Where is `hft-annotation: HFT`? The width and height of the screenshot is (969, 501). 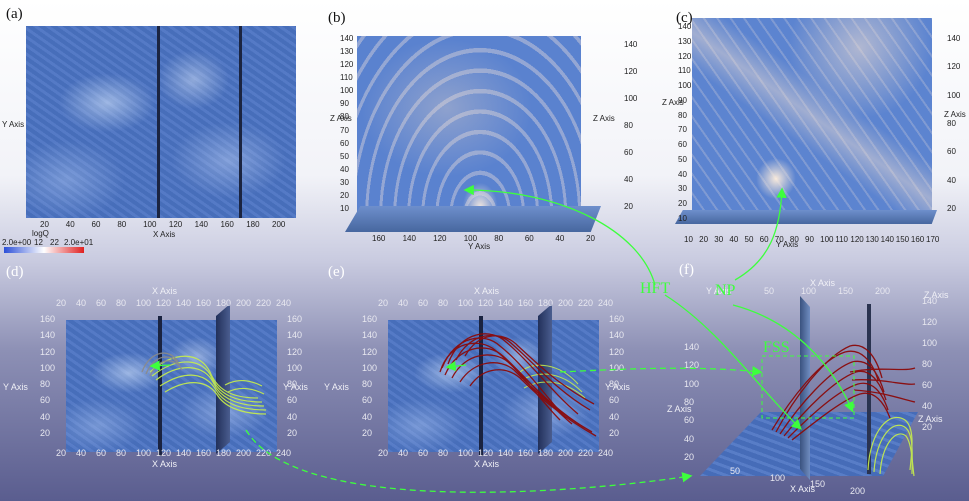 hft-annotation: HFT is located at coordinates (655, 288).